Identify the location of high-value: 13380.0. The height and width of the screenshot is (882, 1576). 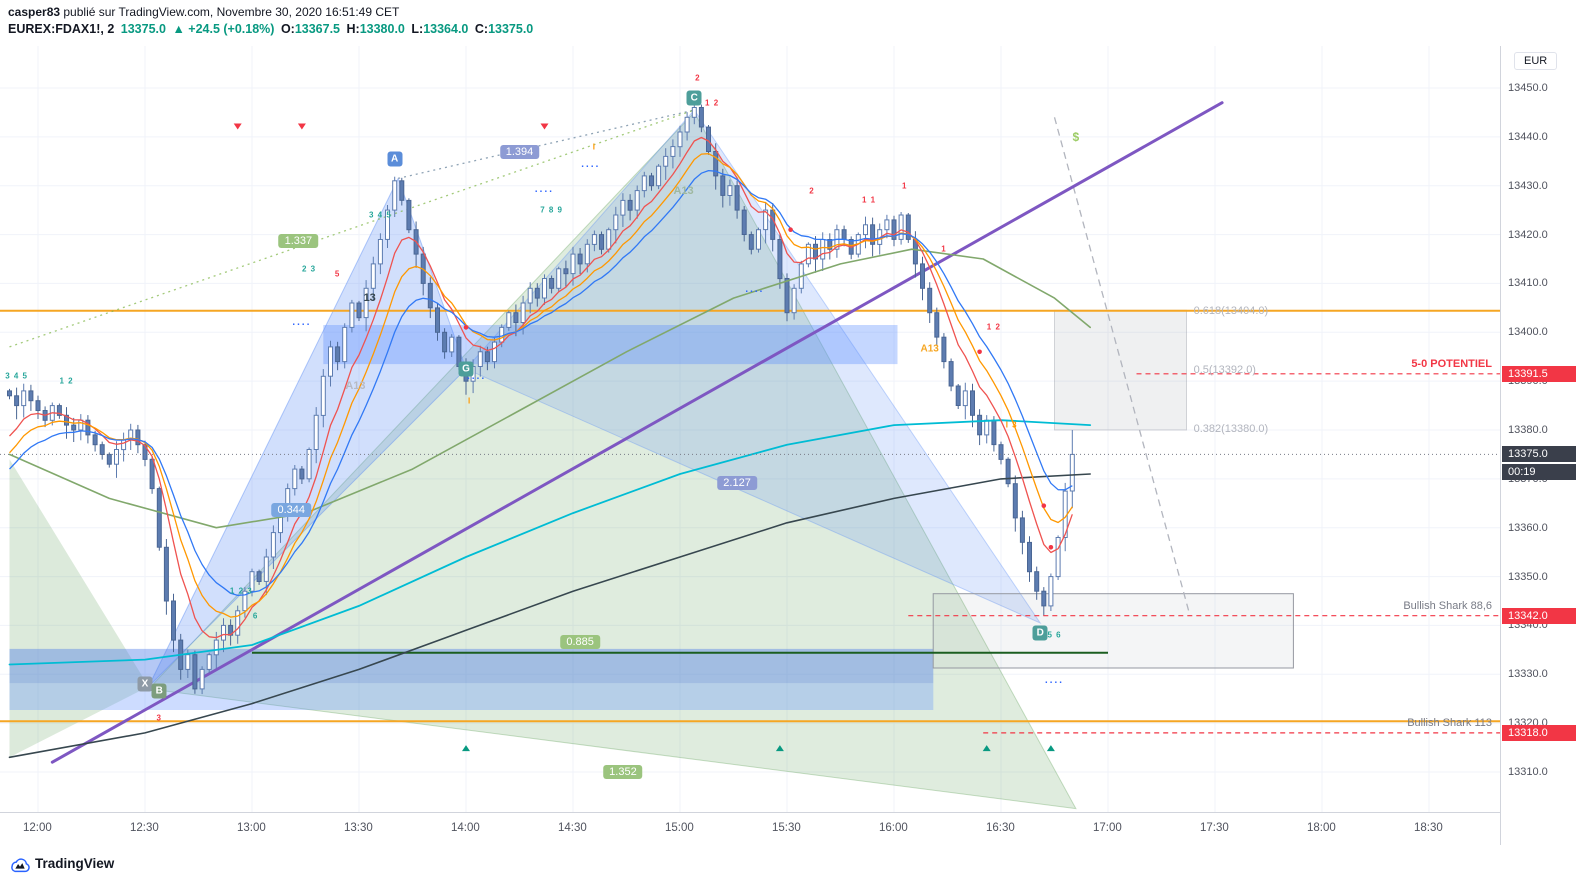
(382, 29).